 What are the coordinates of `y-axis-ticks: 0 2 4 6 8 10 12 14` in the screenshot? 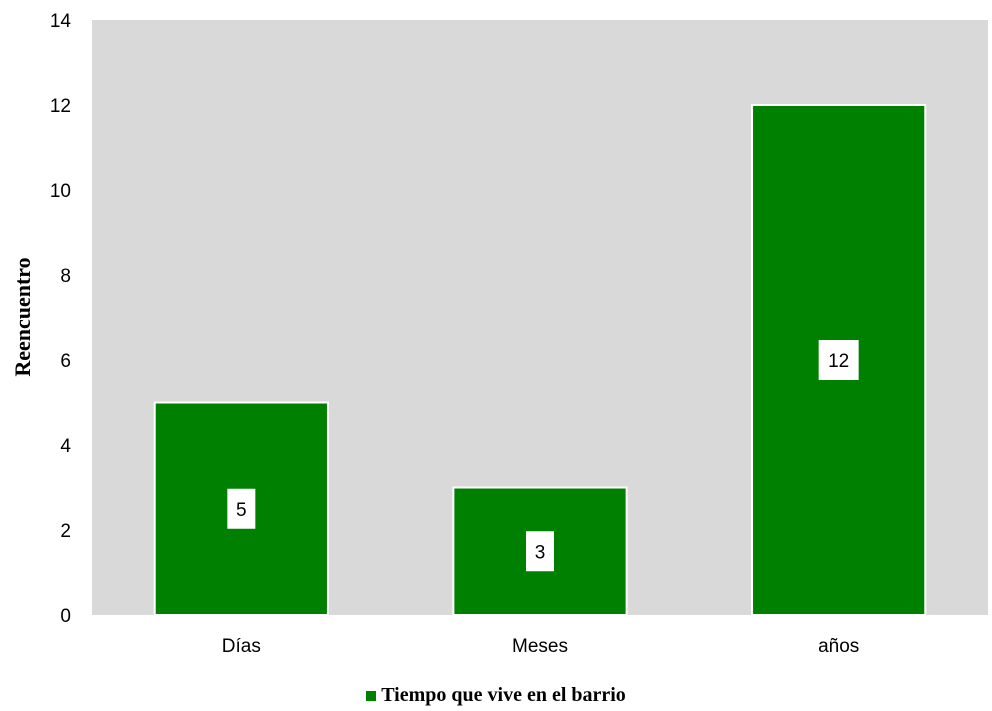 It's located at (61, 319).